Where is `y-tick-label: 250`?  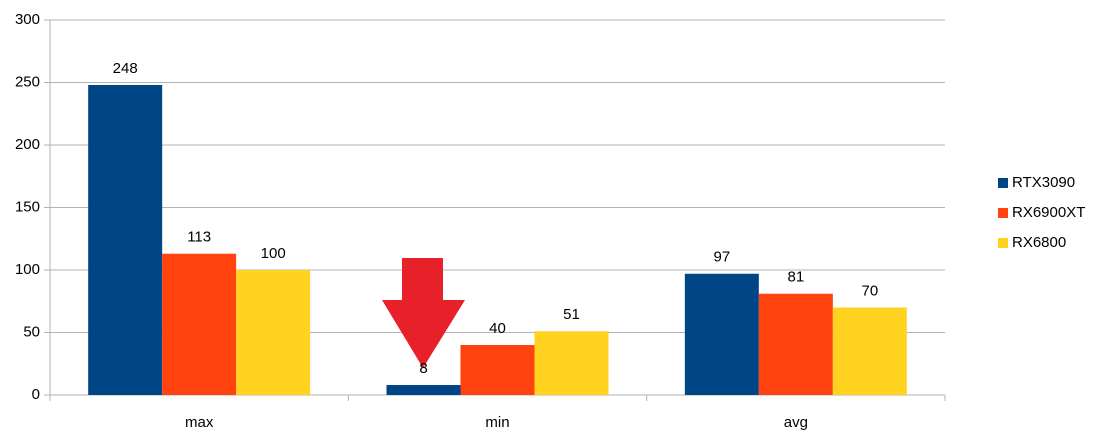 y-tick-label: 250 is located at coordinates (27, 81).